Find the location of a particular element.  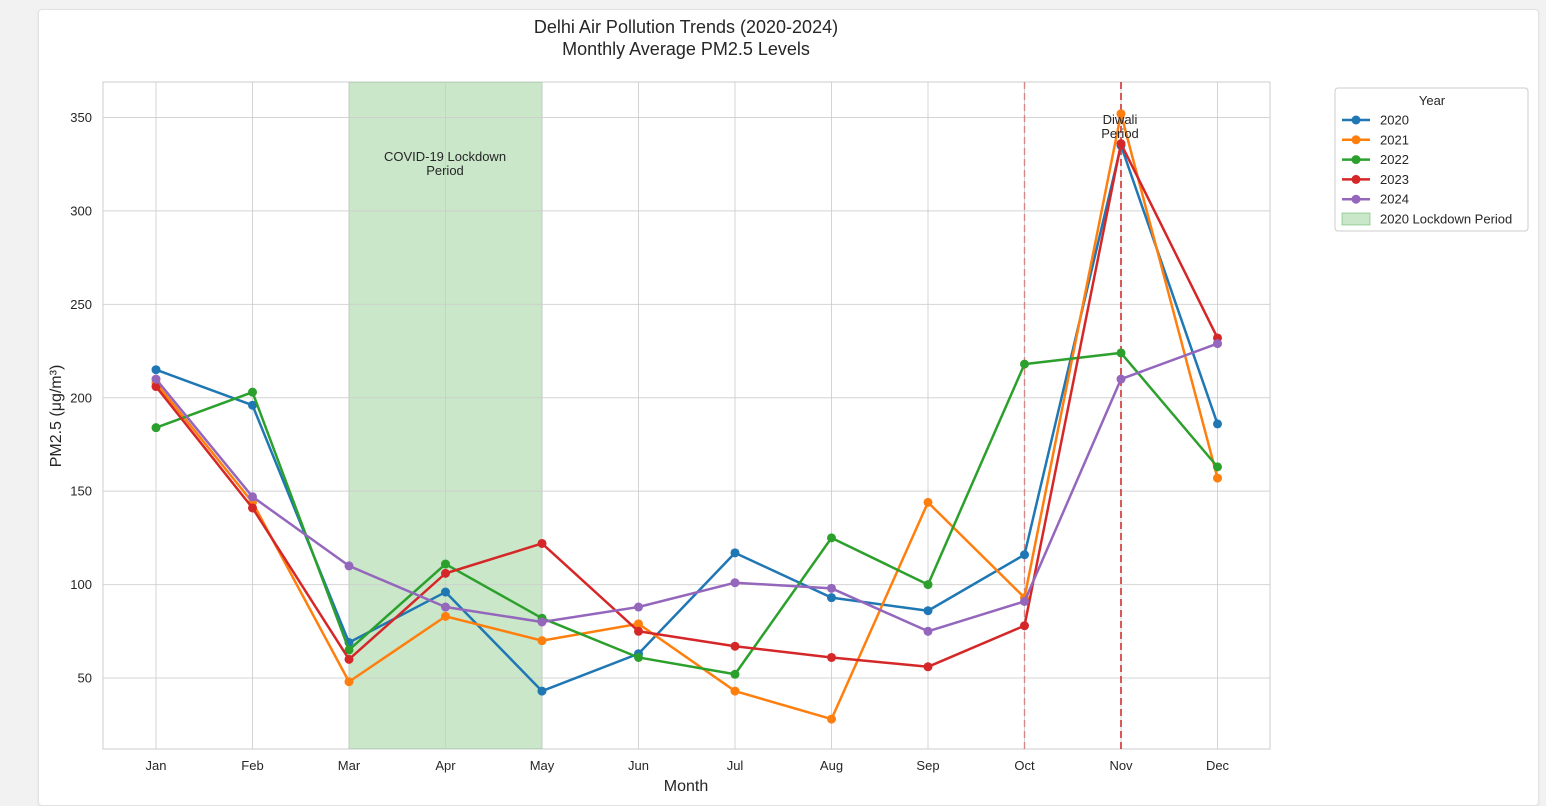

legend-label-2021: 2021 is located at coordinates (1394, 139).